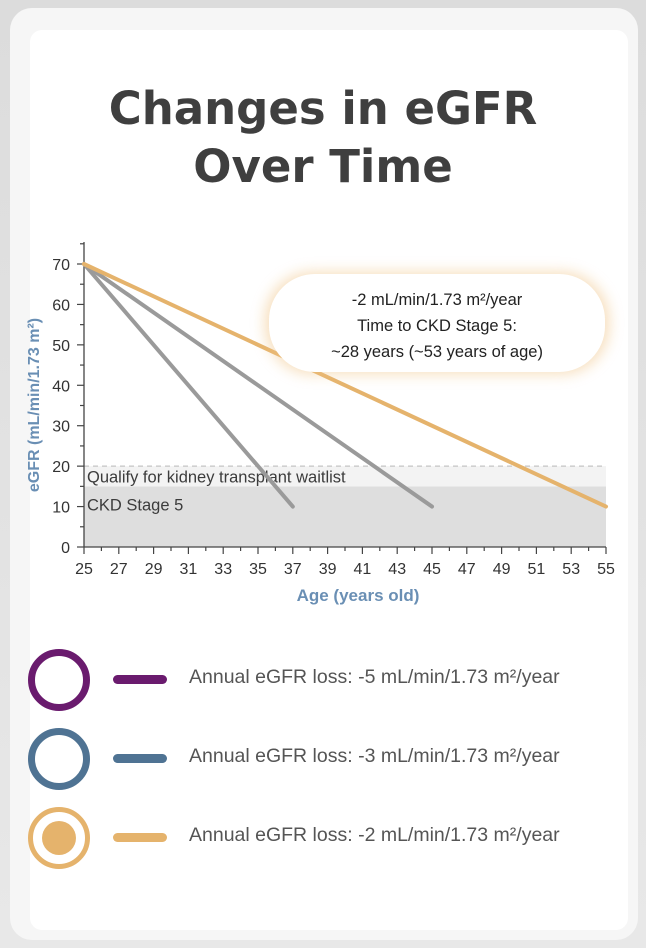 This screenshot has height=948, width=646. What do you see at coordinates (432, 569) in the screenshot?
I see `x-tick-label: 45` at bounding box center [432, 569].